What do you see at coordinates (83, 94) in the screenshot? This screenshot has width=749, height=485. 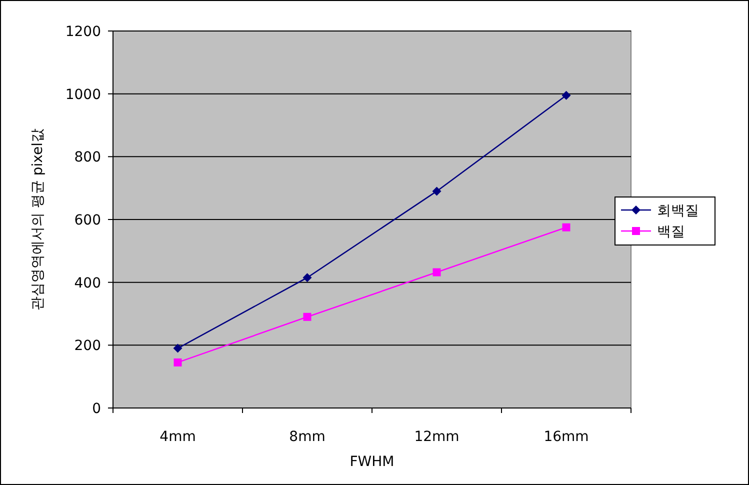 I see `y-tick-label: 1000` at bounding box center [83, 94].